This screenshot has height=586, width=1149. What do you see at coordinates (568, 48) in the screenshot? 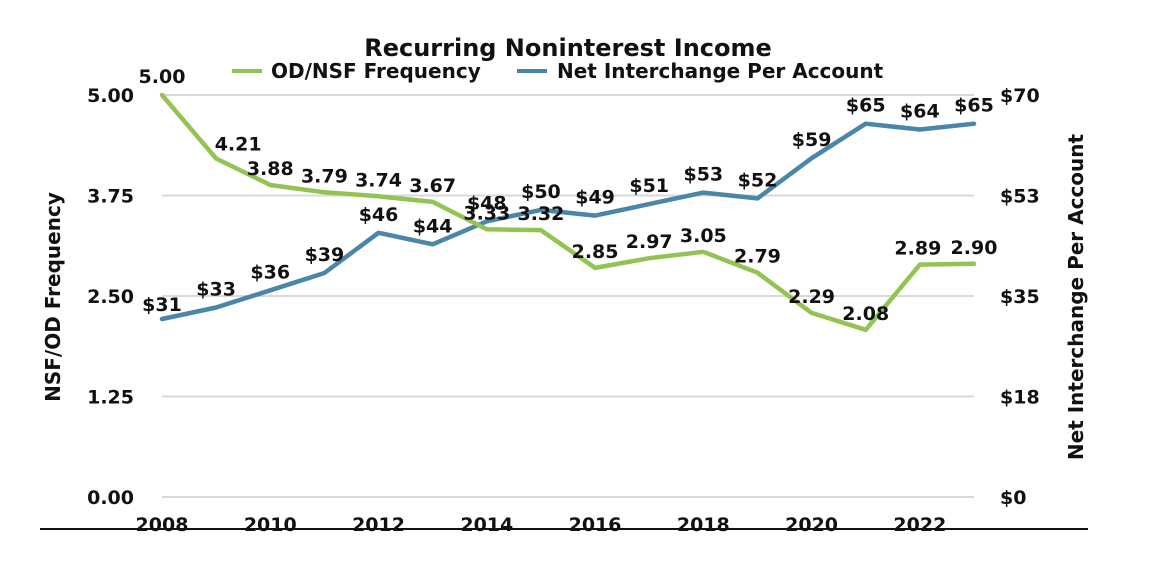
I see `chart-title: Recurring Noninterest Income` at bounding box center [568, 48].